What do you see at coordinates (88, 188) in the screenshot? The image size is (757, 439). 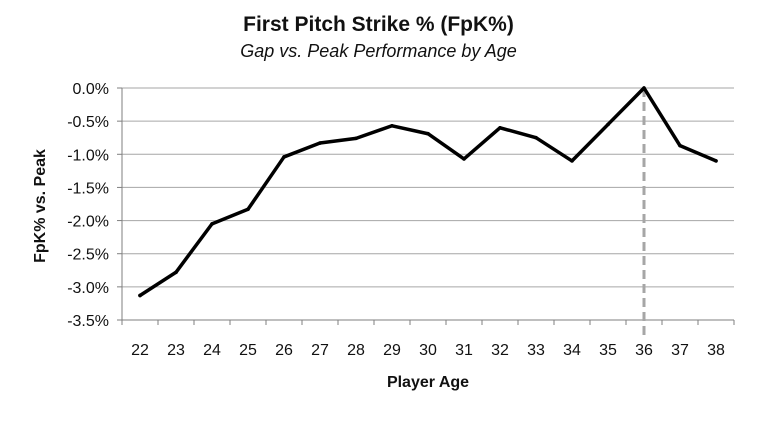 I see `y-tick-label: -1.5%` at bounding box center [88, 188].